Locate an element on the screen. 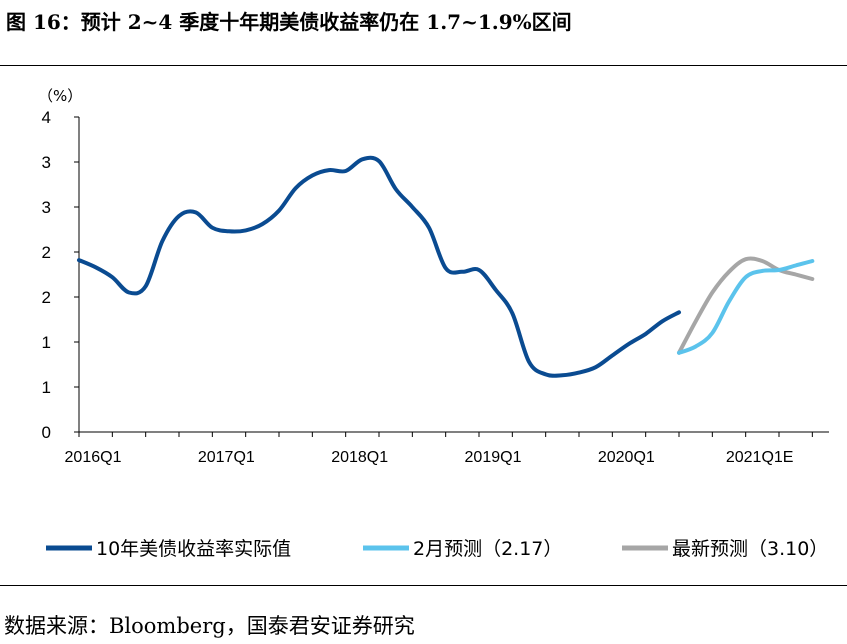 The height and width of the screenshot is (644, 847). x-tick-label: 2019Q1 is located at coordinates (493, 457).